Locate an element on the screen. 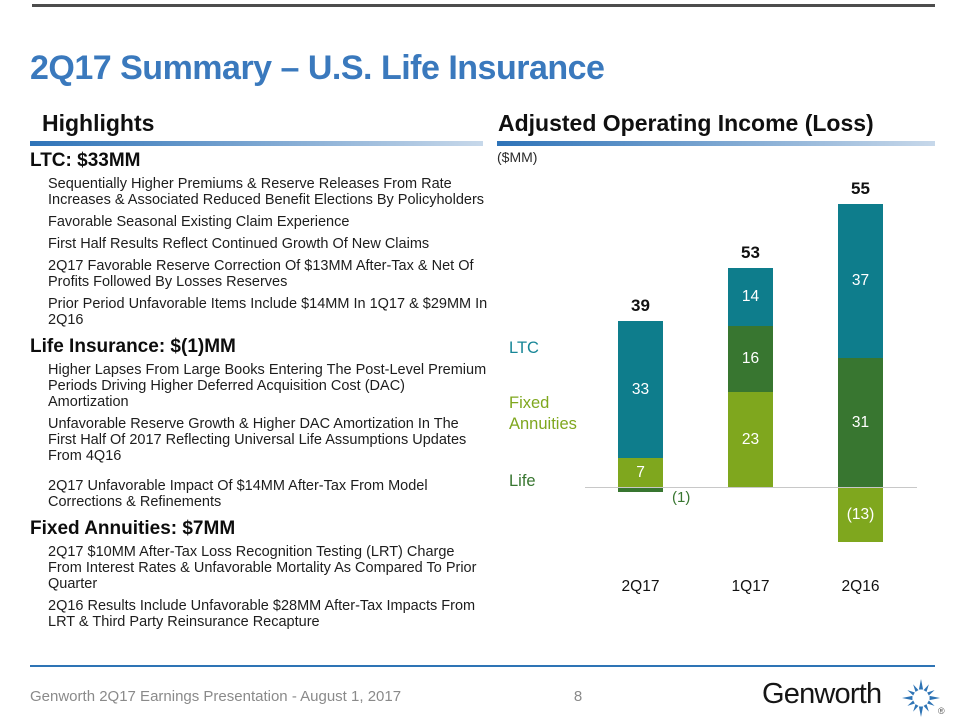  segment-value-label-outside: (1) is located at coordinates (681, 497).